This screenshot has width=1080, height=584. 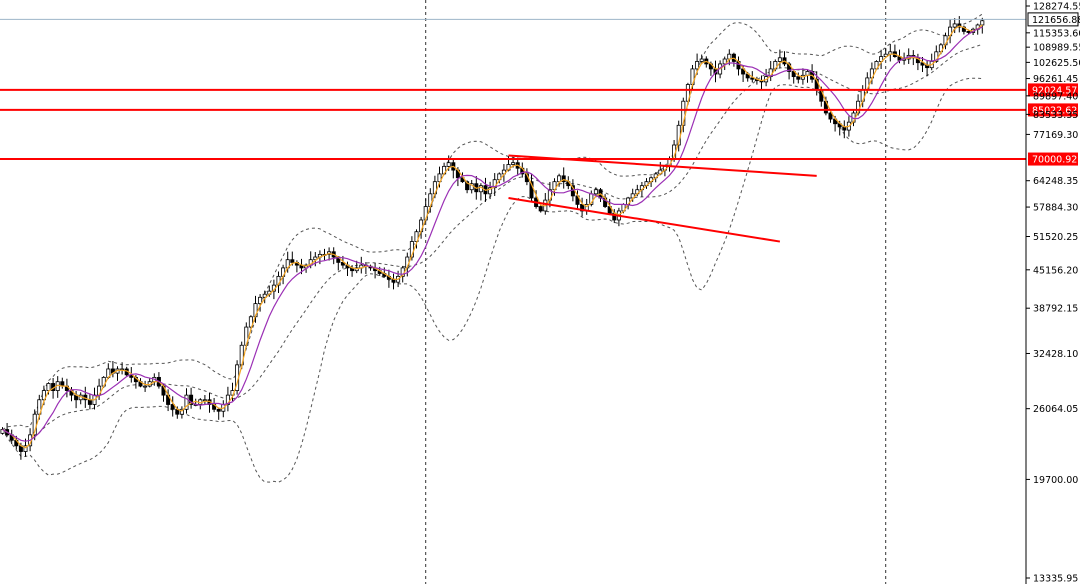 I want to click on current-price-tag, so click(x=1053, y=19).